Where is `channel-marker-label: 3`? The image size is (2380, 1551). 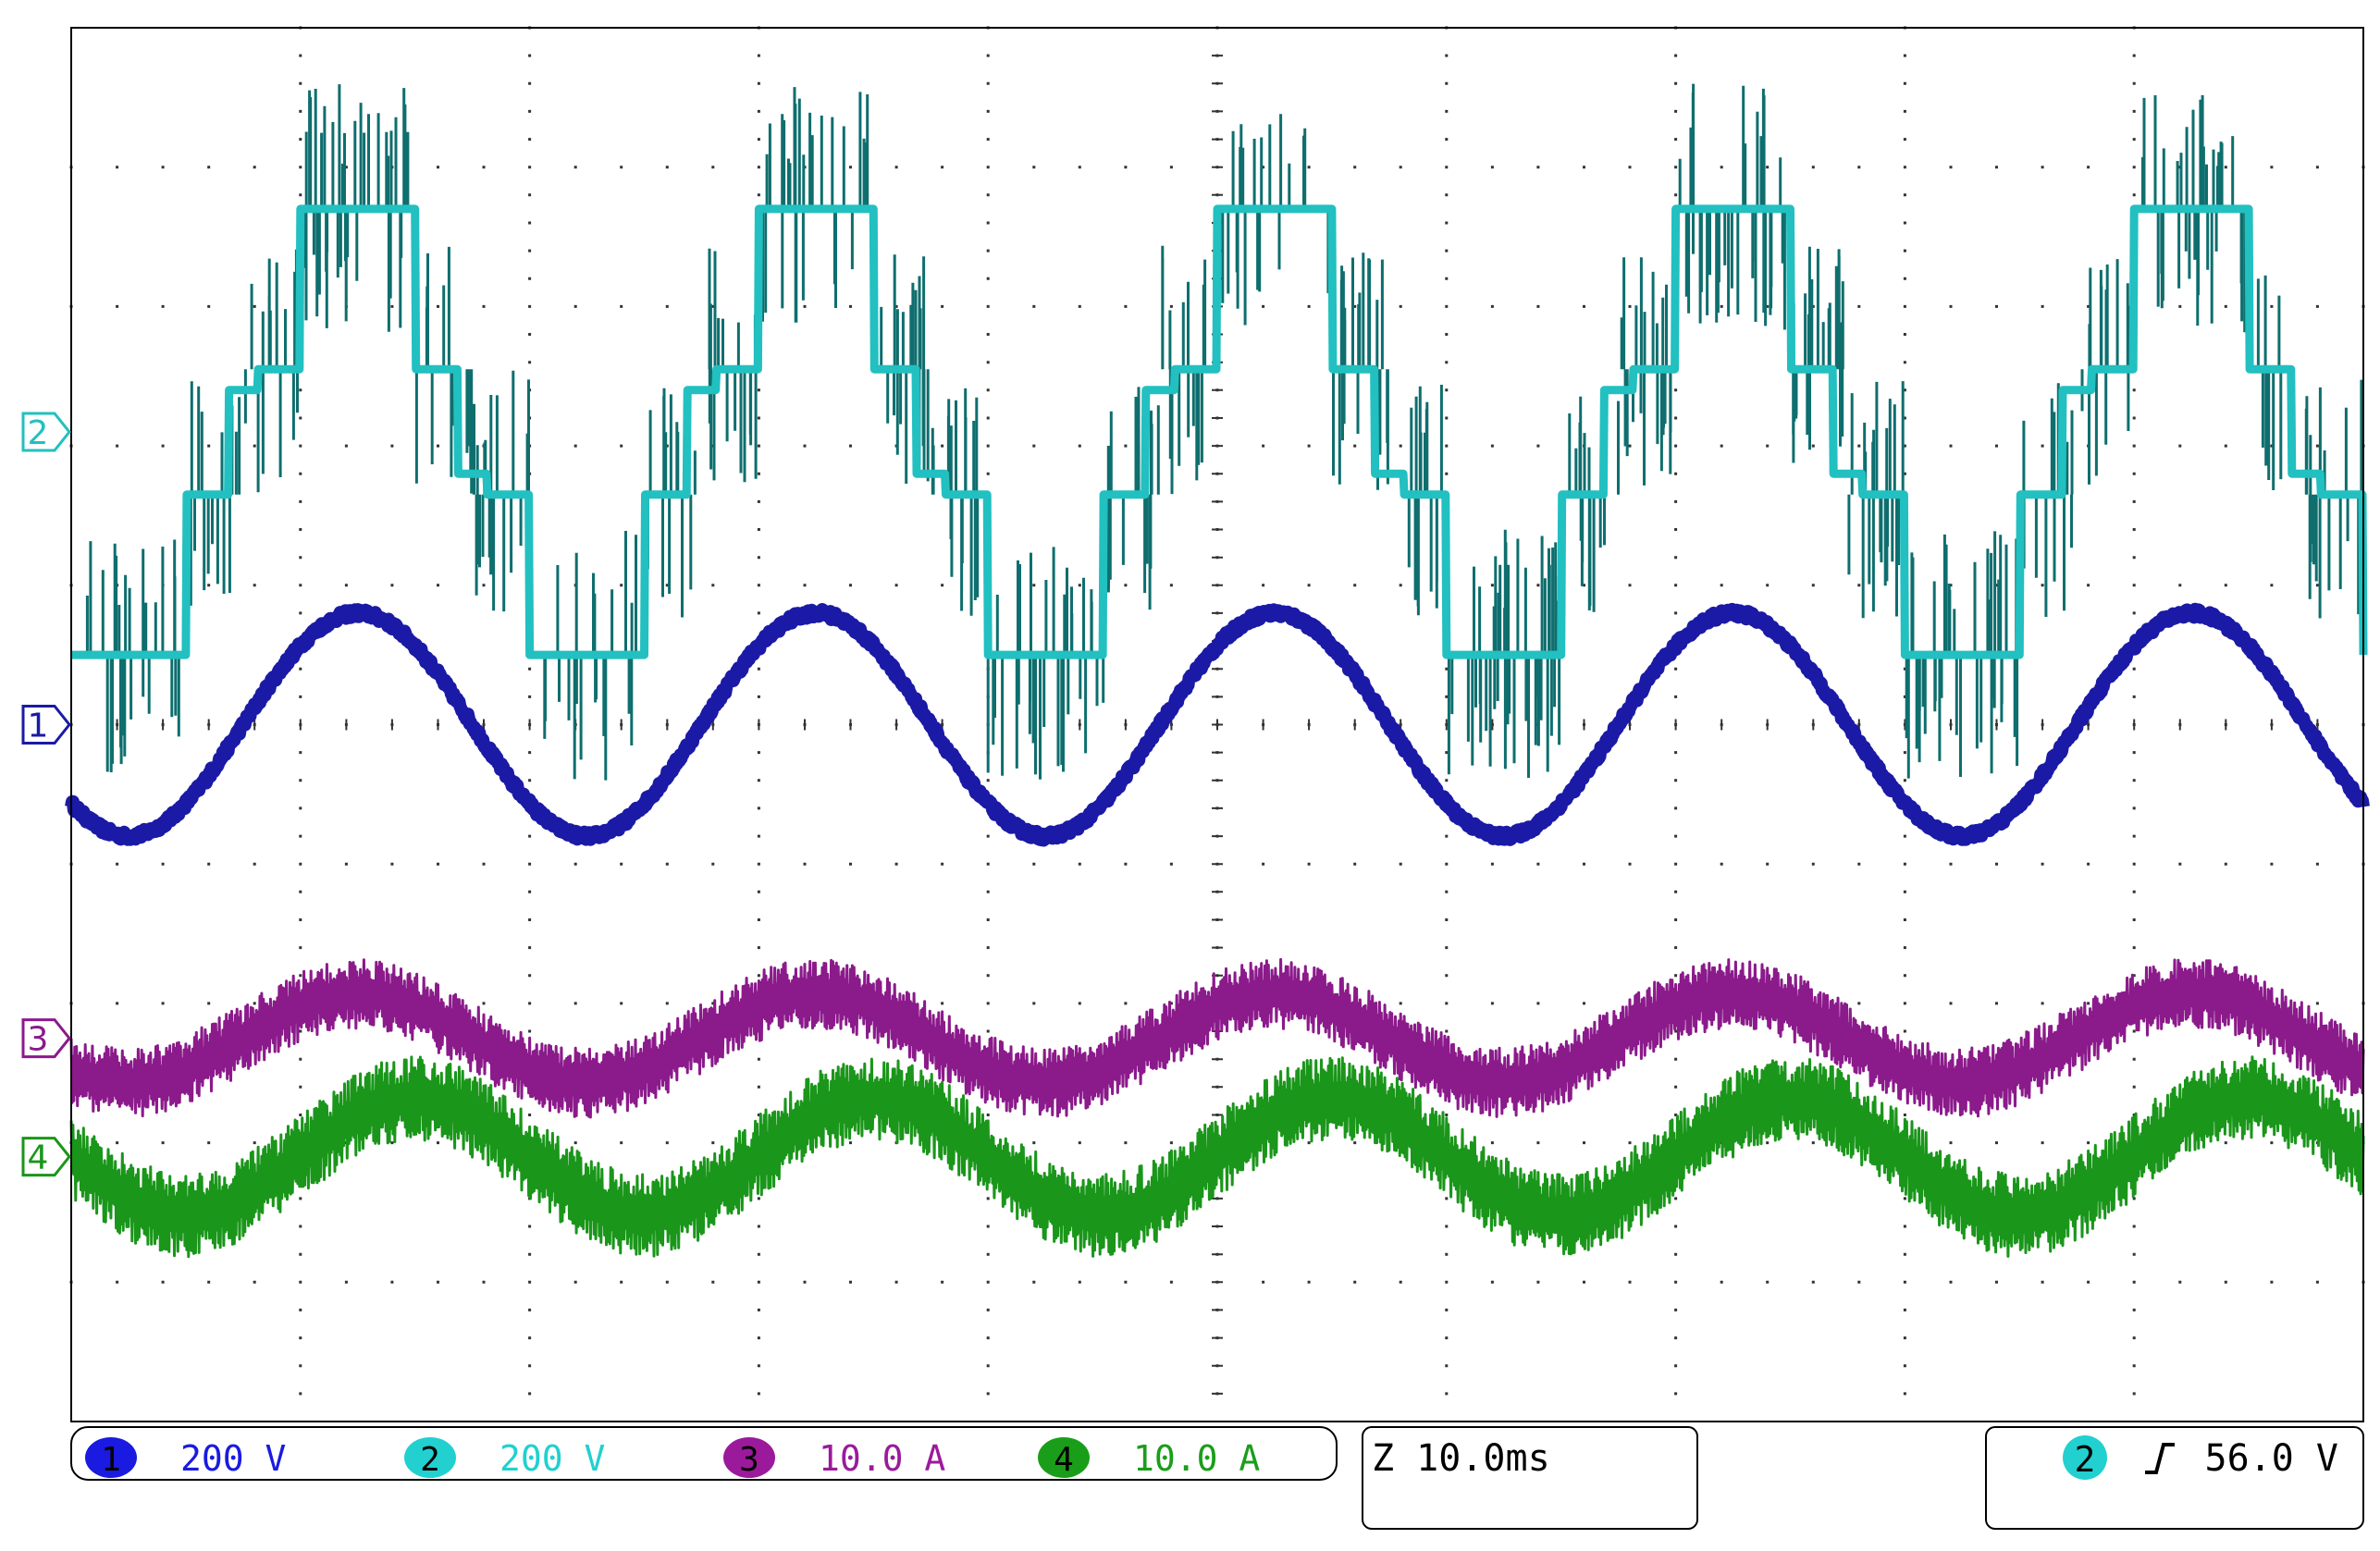 channel-marker-label: 3 is located at coordinates (38, 1040).